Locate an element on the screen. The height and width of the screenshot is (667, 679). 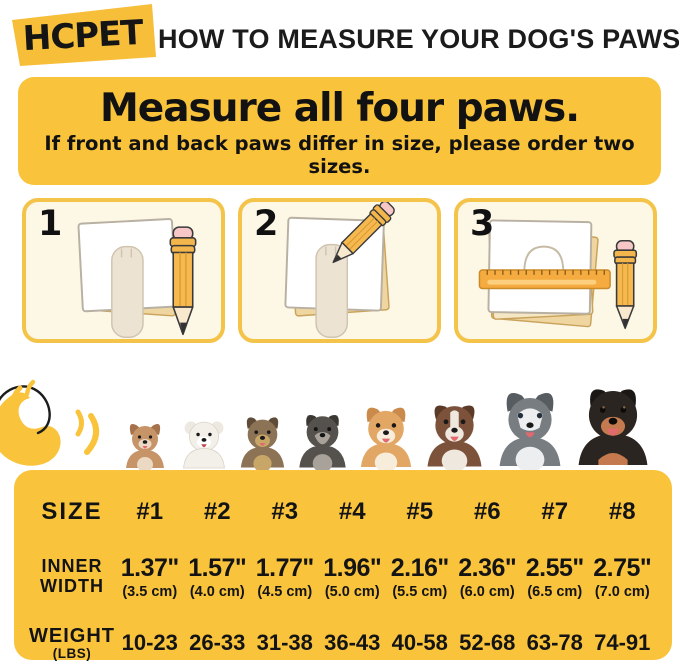
paw-outline-icon is located at coordinates (544, 258).